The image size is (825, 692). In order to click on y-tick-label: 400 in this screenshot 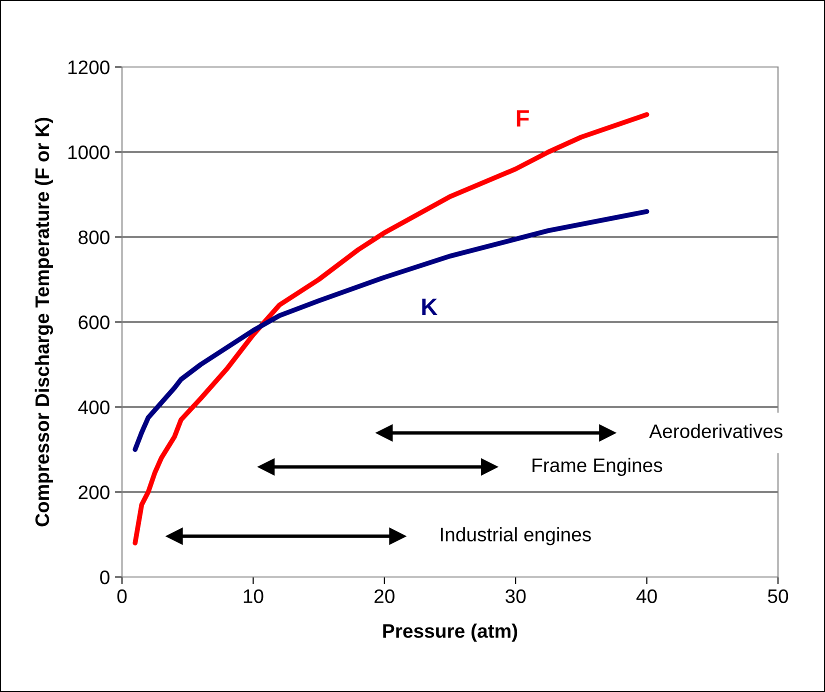, I will do `click(94, 407)`.